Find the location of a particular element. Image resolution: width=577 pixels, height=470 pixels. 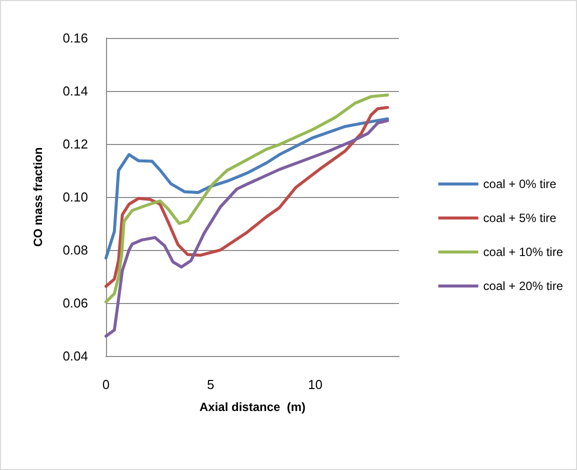

y-axis-title: CO mass fraction is located at coordinates (38, 197).